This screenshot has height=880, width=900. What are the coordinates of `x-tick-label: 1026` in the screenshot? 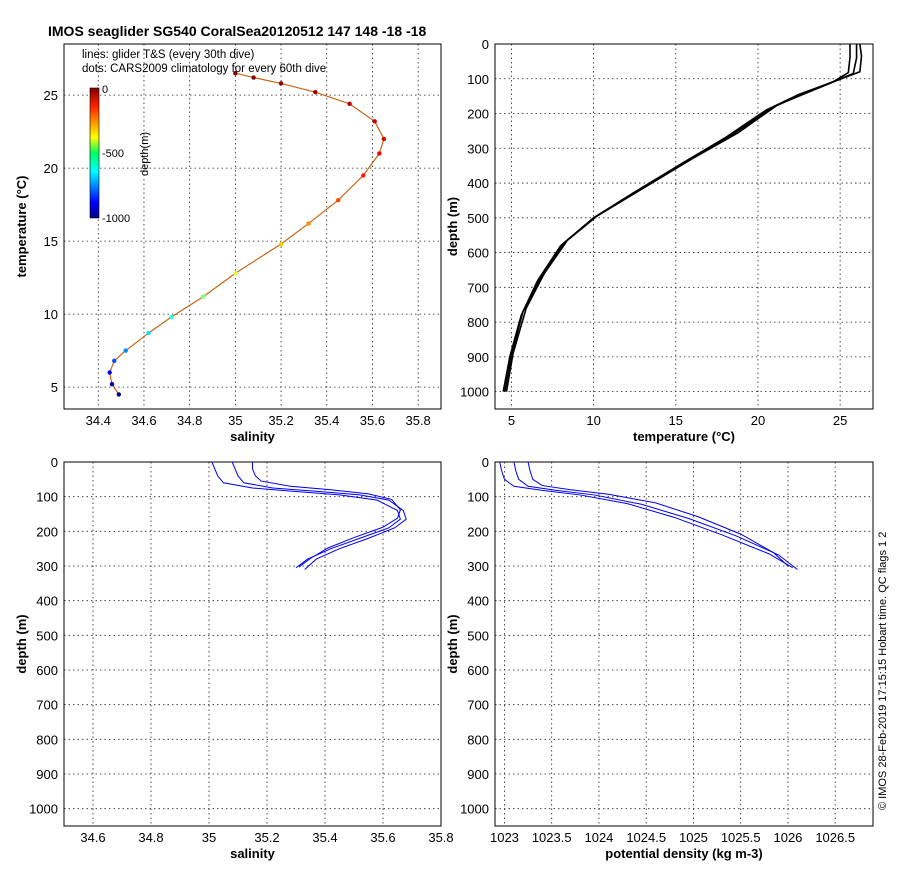 It's located at (787, 837).